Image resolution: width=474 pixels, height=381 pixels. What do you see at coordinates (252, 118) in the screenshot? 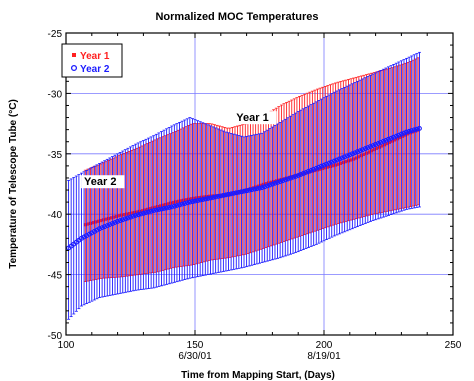
I see `annotation-label: Year 1` at bounding box center [252, 118].